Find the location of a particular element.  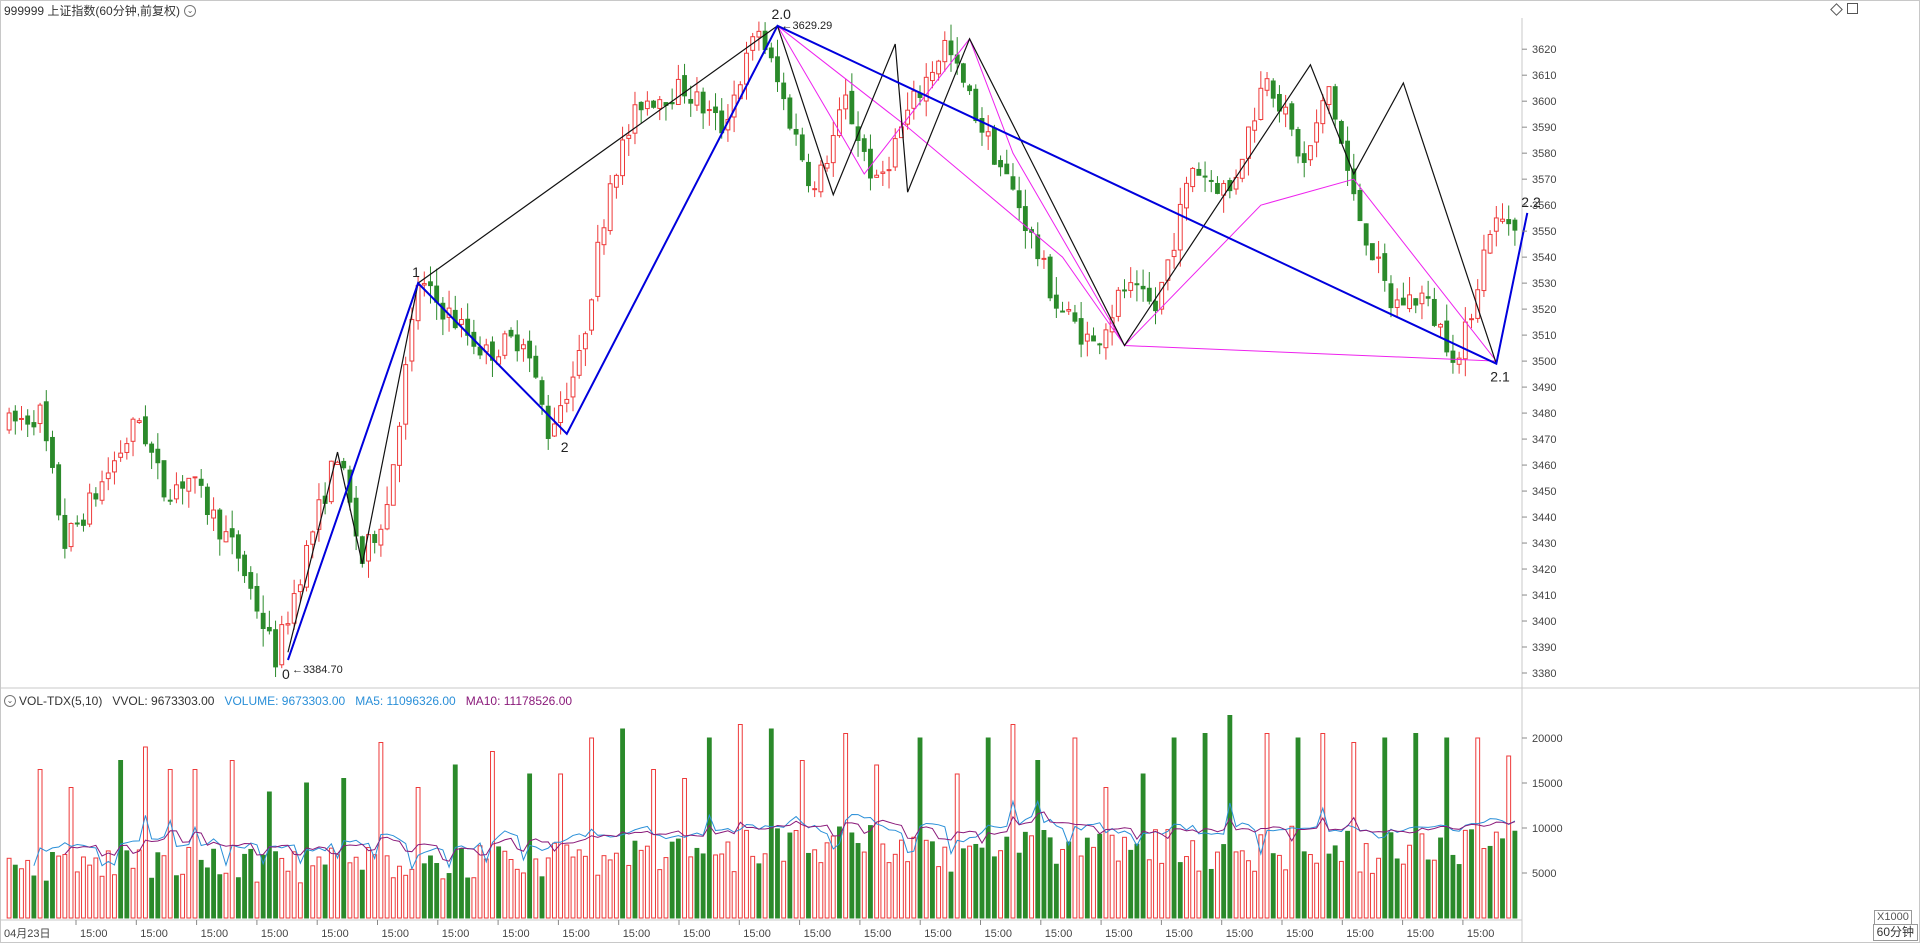

extreme-price-label: ←3629.29 is located at coordinates (806, 26).